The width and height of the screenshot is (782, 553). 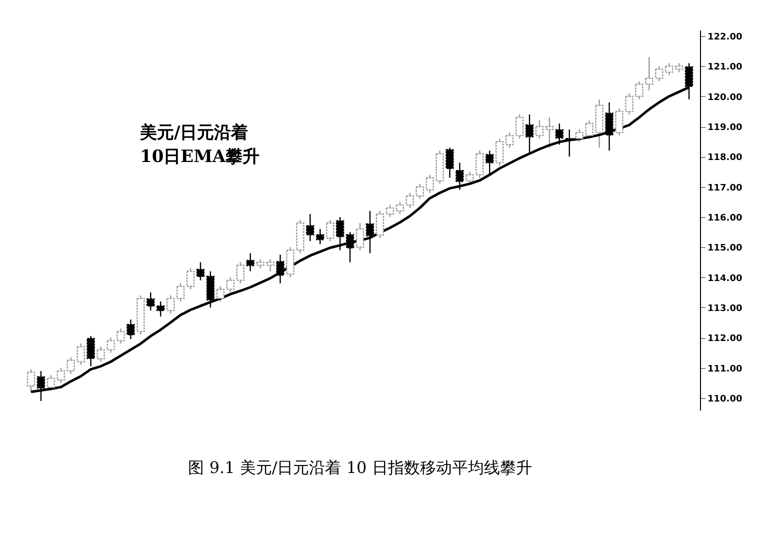 I want to click on text: 图 9.1 美元/日元沿着 10 日指数移动平均线攀升, so click(x=360, y=467).